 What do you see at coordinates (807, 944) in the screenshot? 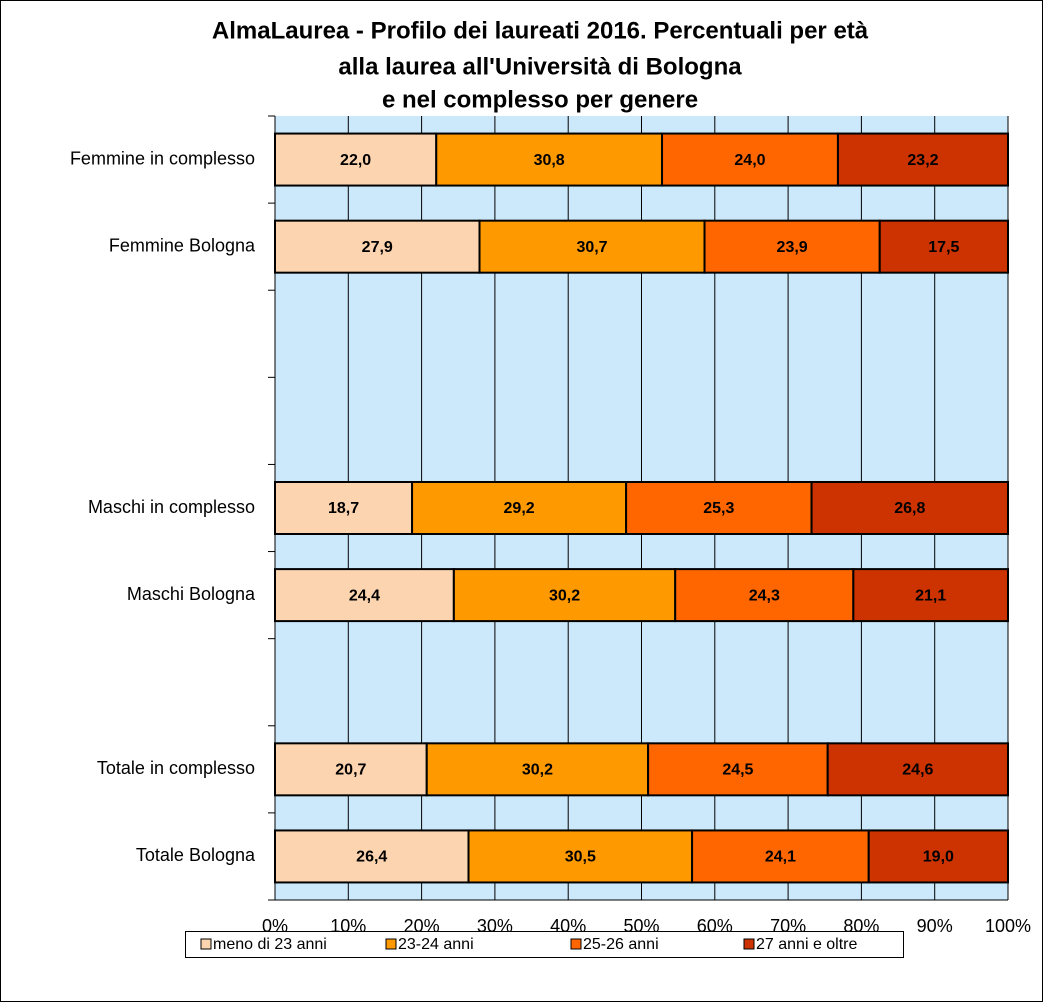
I see `legend-label: 27 anni e oltre` at bounding box center [807, 944].